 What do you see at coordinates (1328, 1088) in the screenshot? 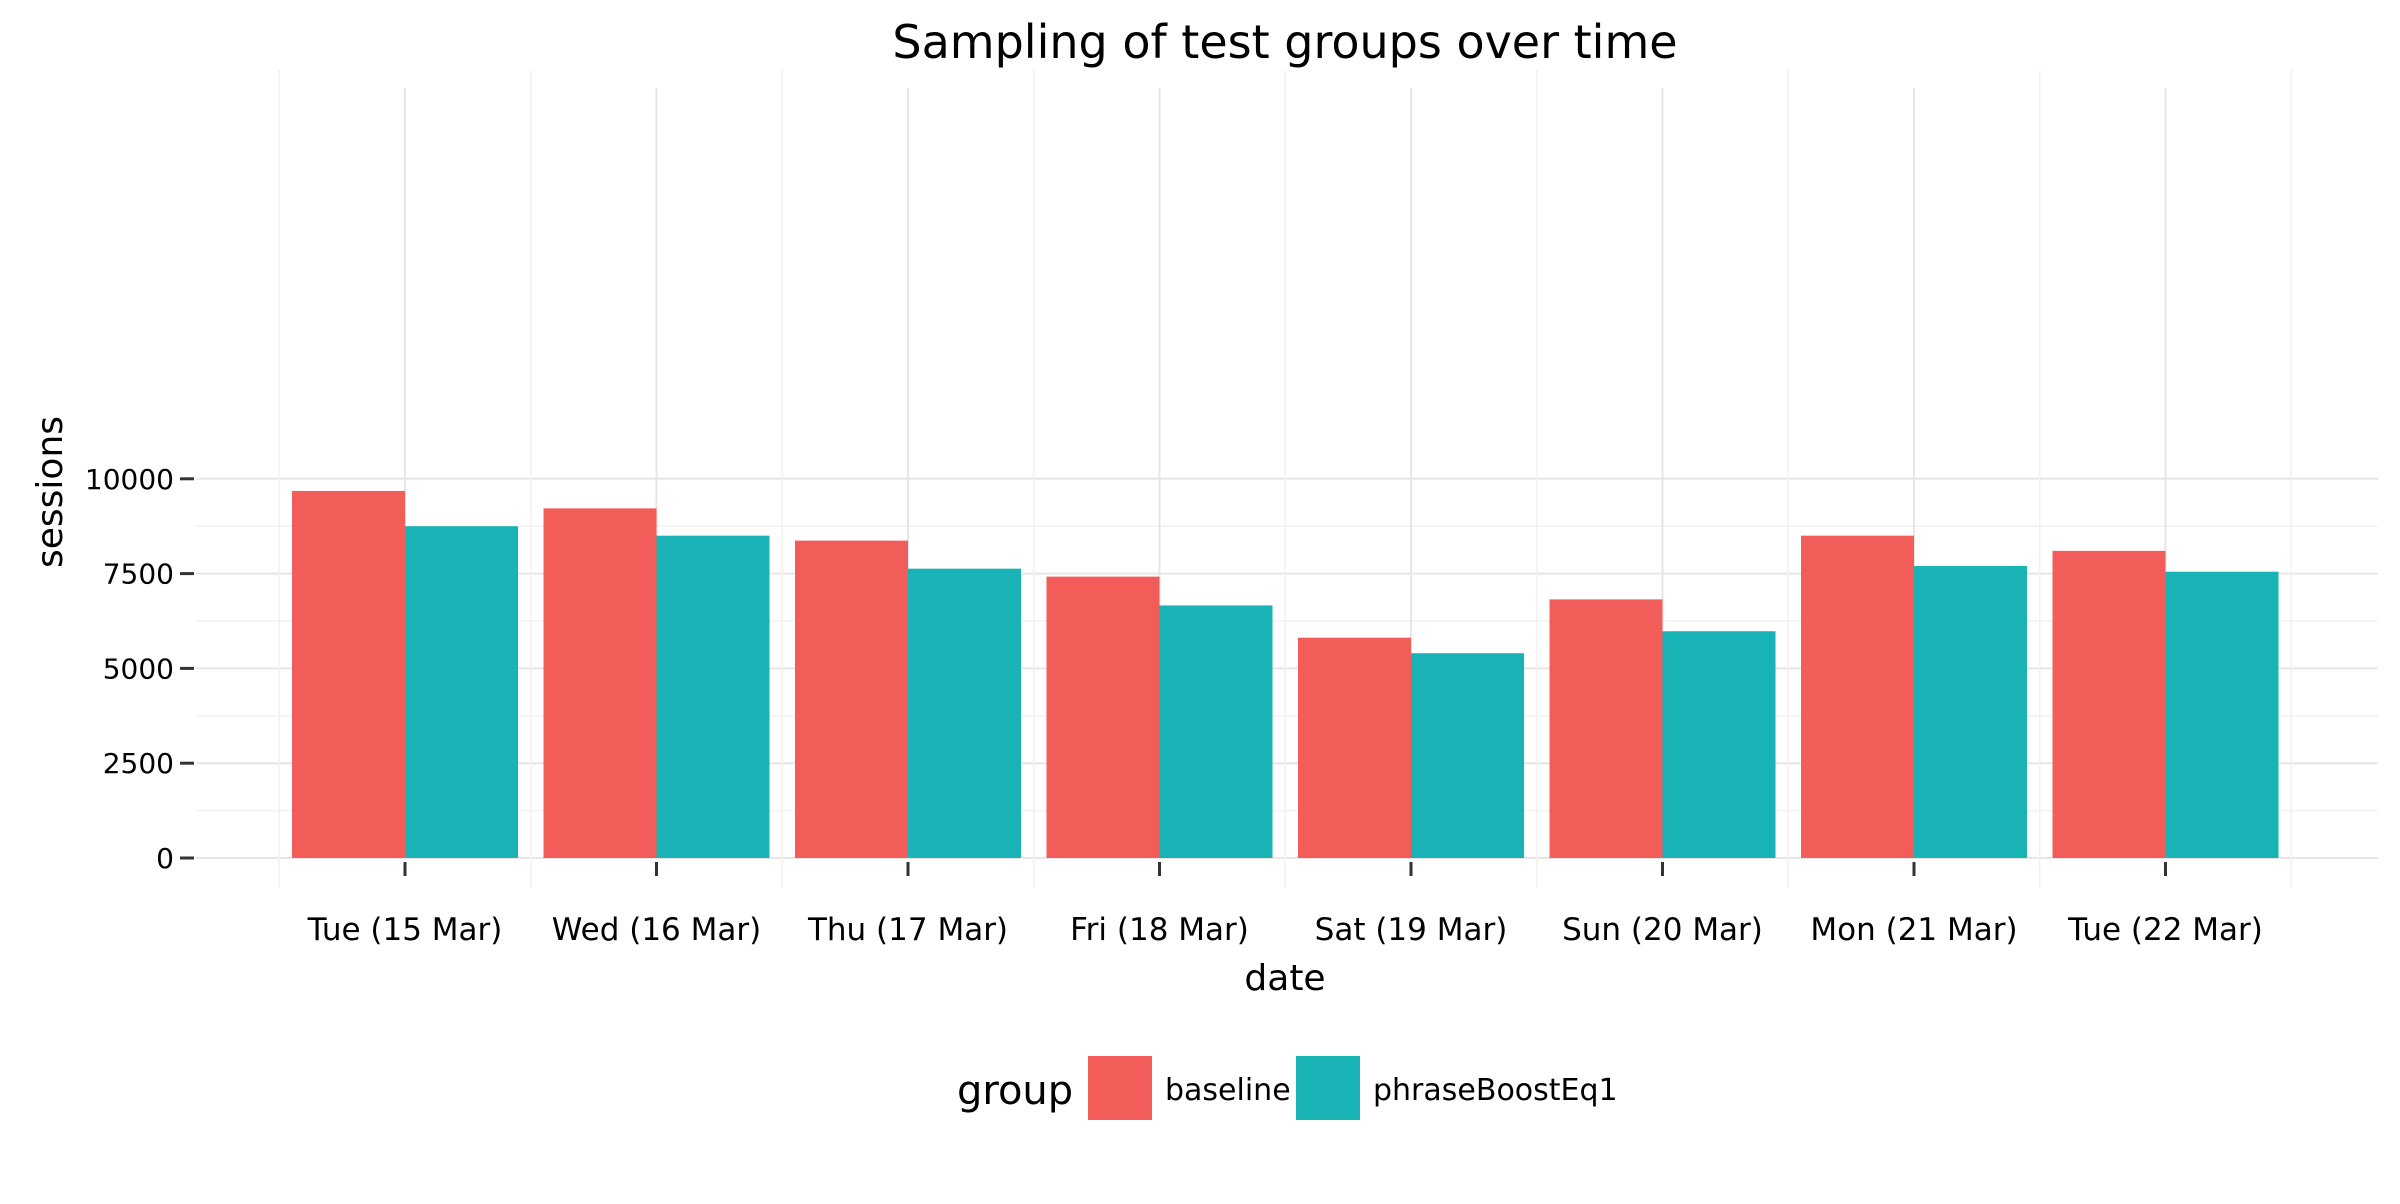
I see `legend-swatch-phraseboosteq1` at bounding box center [1328, 1088].